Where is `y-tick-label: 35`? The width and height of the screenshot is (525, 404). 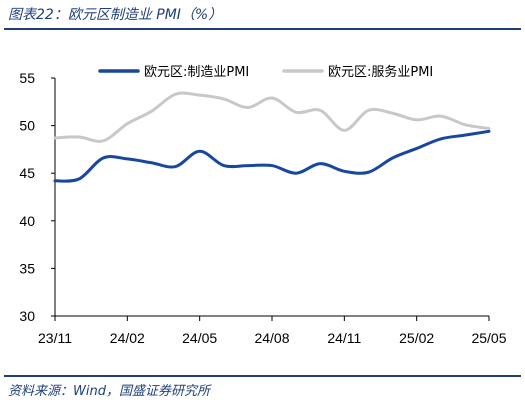
y-tick-label: 35 is located at coordinates (27, 268).